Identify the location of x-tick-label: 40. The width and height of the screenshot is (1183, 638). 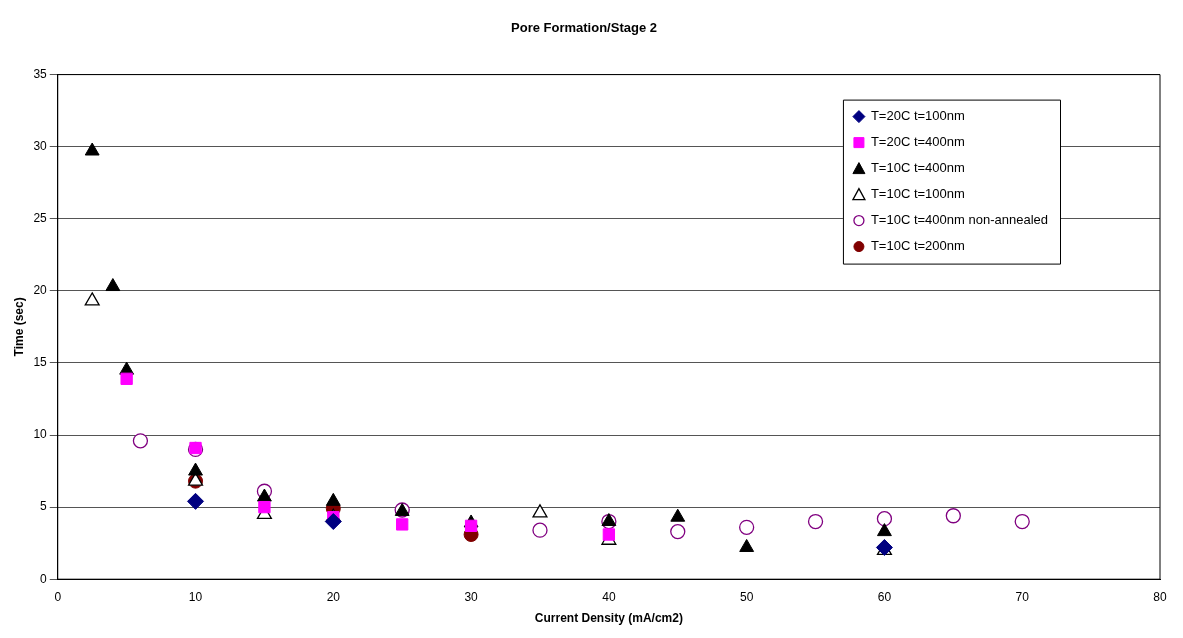
(609, 596).